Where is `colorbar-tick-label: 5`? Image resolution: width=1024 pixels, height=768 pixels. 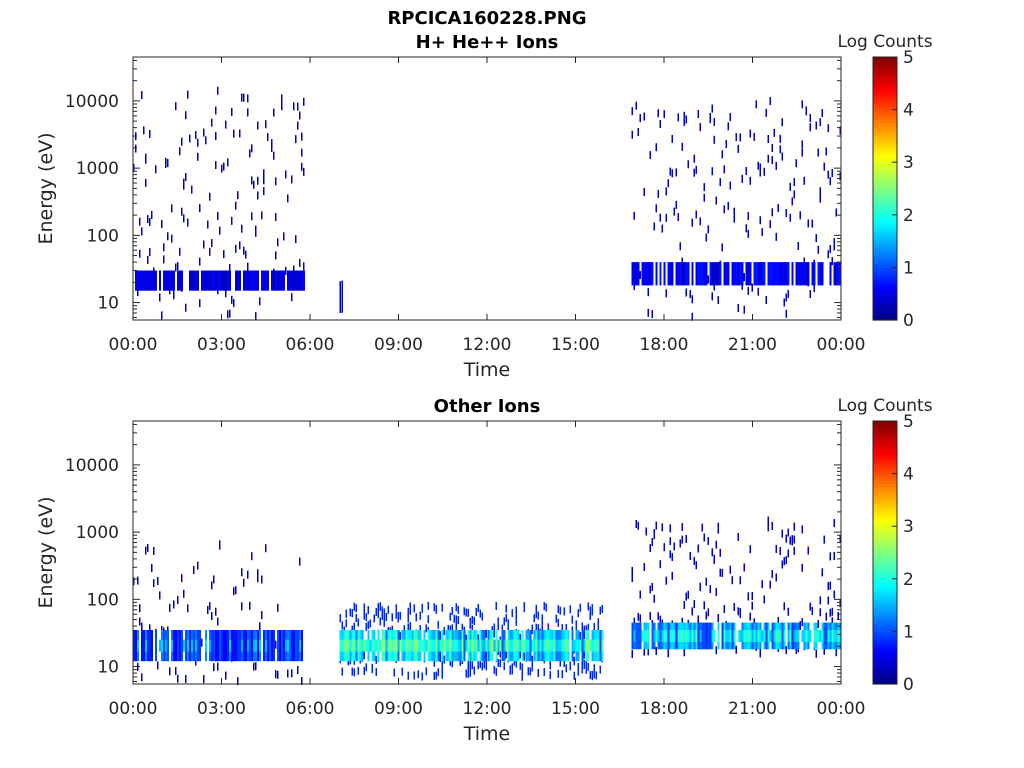 colorbar-tick-label: 5 is located at coordinates (908, 58).